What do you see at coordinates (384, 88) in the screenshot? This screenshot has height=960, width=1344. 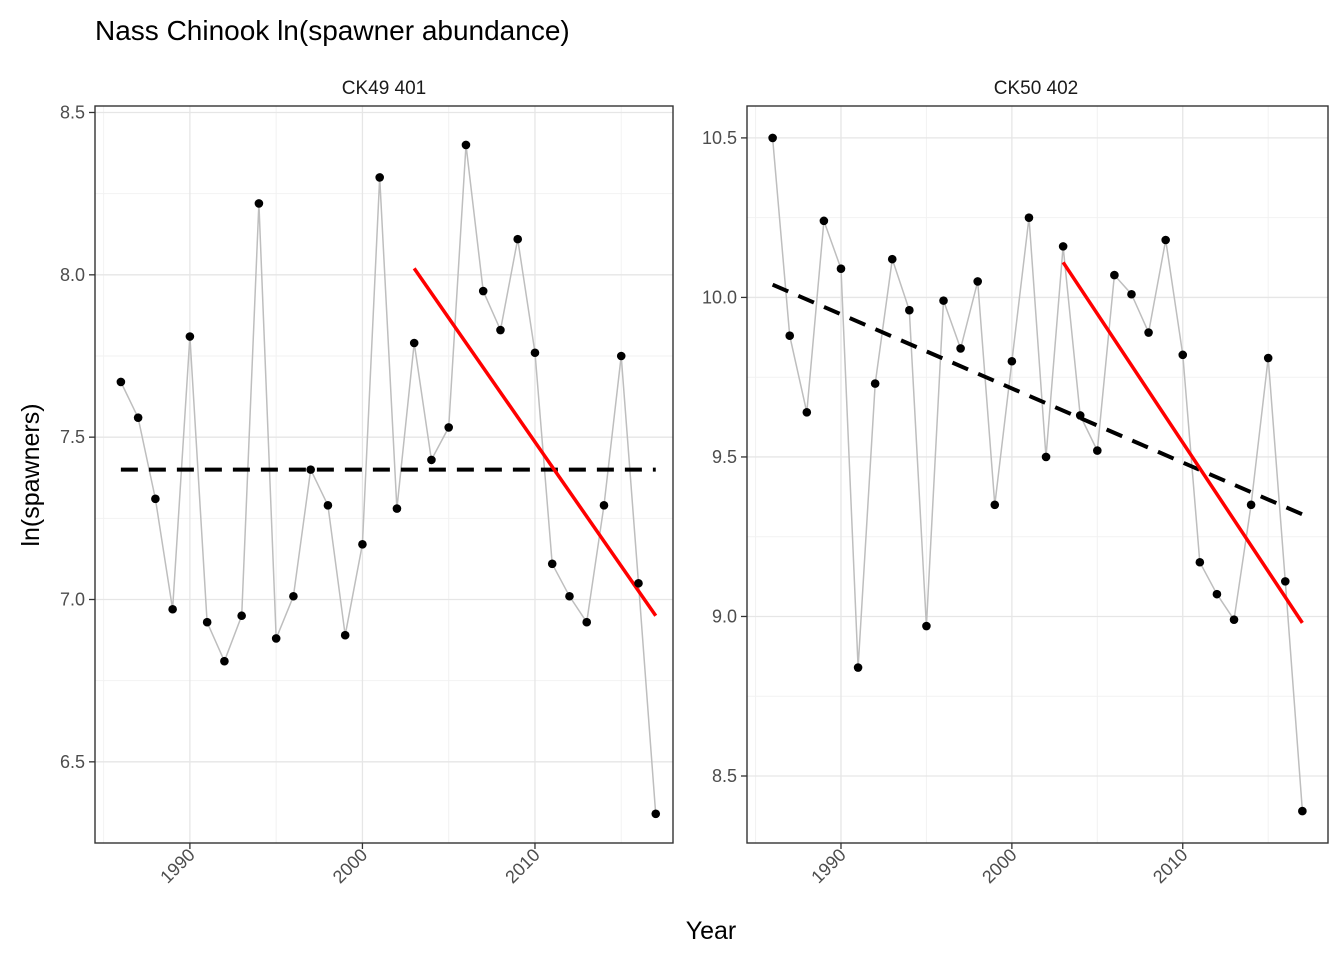 I see `panel-strip-label: CK49 401` at bounding box center [384, 88].